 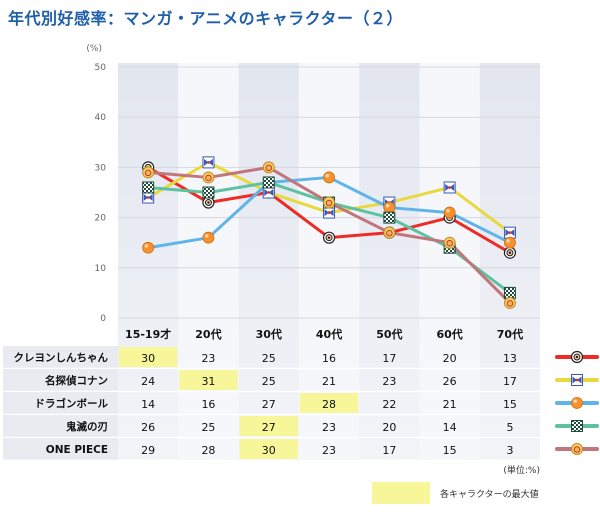 What do you see at coordinates (101, 68) in the screenshot?
I see `y-tick-label: 50` at bounding box center [101, 68].